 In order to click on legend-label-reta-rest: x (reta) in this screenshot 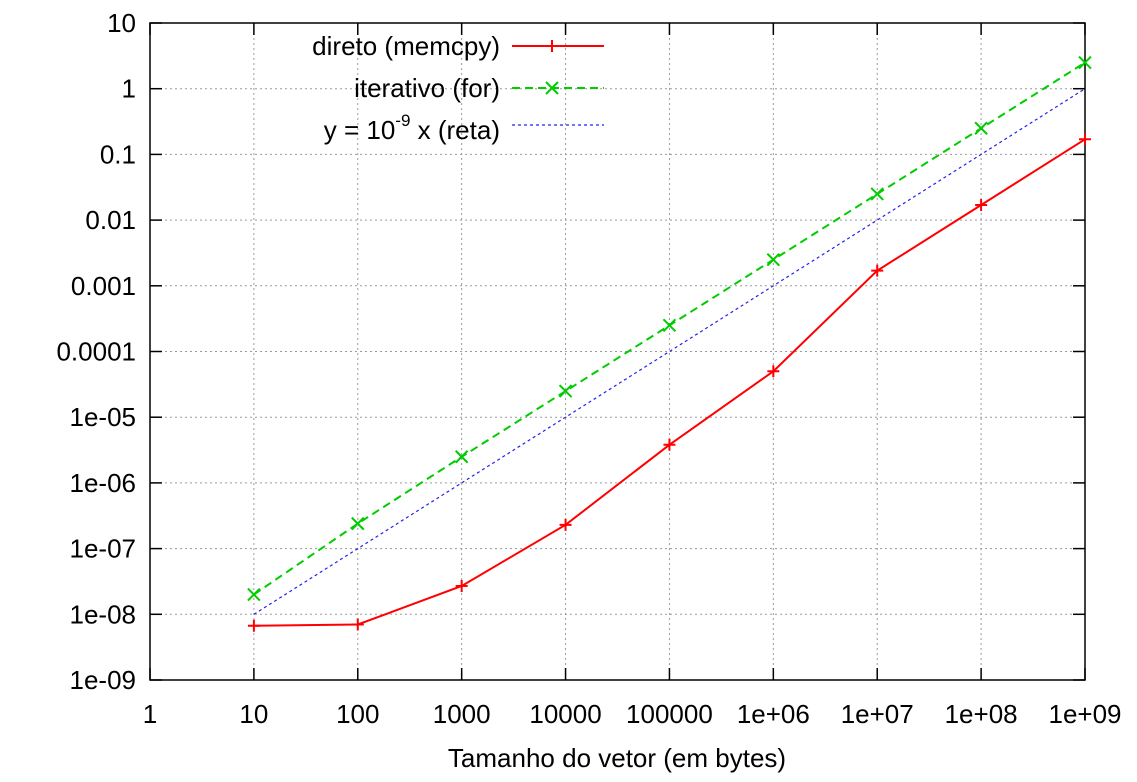, I will do `click(455, 130)`.